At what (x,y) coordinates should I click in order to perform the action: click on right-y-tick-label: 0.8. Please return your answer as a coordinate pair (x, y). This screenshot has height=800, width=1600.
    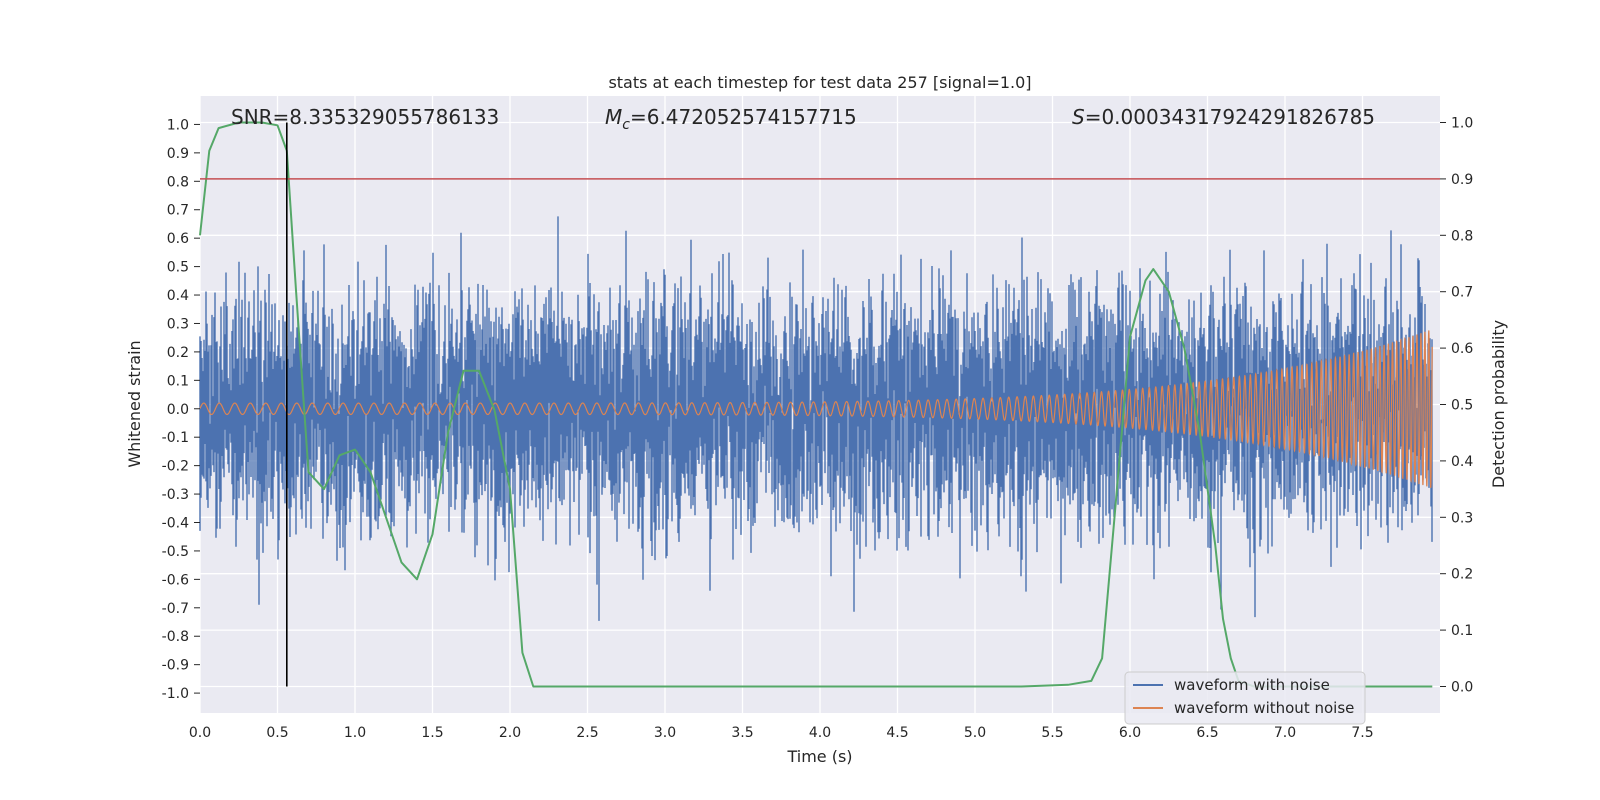
    Looking at the image, I should click on (1462, 236).